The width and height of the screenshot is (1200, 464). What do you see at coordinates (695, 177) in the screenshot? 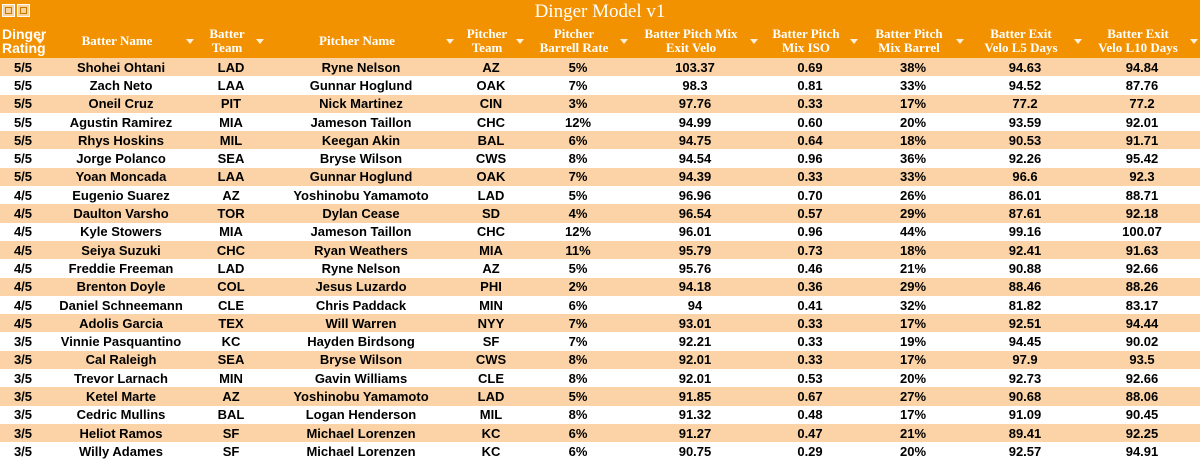
I see `table-cell: 94.39` at bounding box center [695, 177].